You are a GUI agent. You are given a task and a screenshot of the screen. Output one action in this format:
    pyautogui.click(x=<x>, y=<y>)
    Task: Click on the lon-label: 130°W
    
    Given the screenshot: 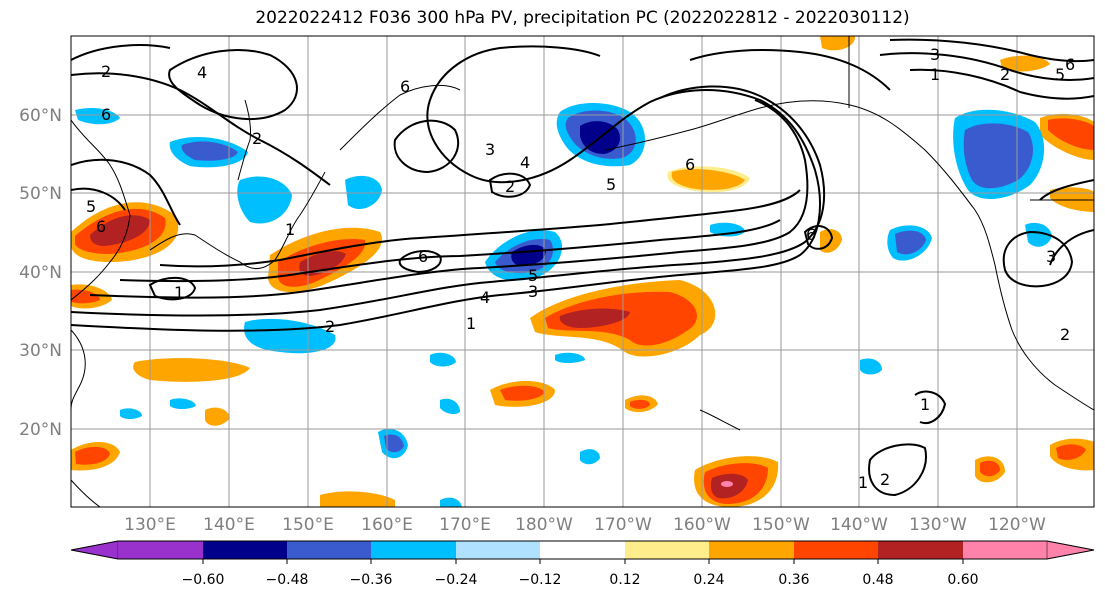 What is the action you would take?
    pyautogui.click(x=938, y=525)
    